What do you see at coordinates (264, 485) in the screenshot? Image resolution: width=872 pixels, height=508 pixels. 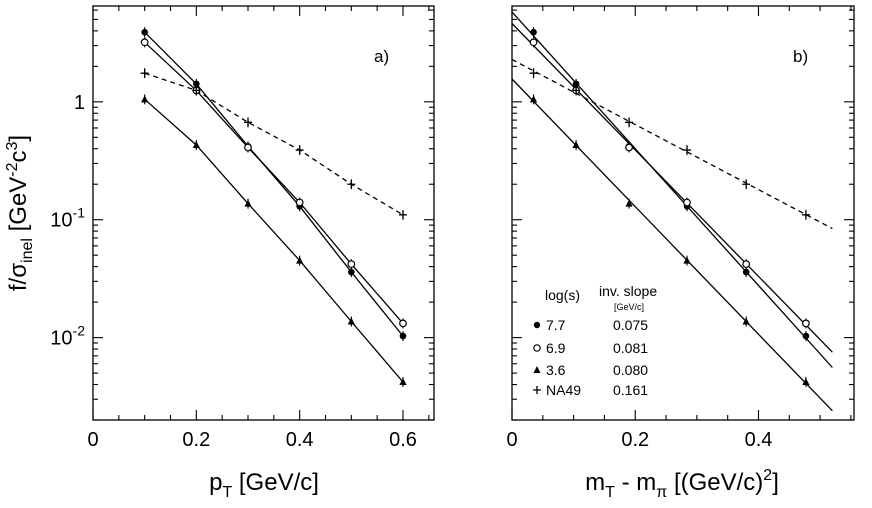 I see `x-axis-title-a: pT [GeV/c]` at bounding box center [264, 485].